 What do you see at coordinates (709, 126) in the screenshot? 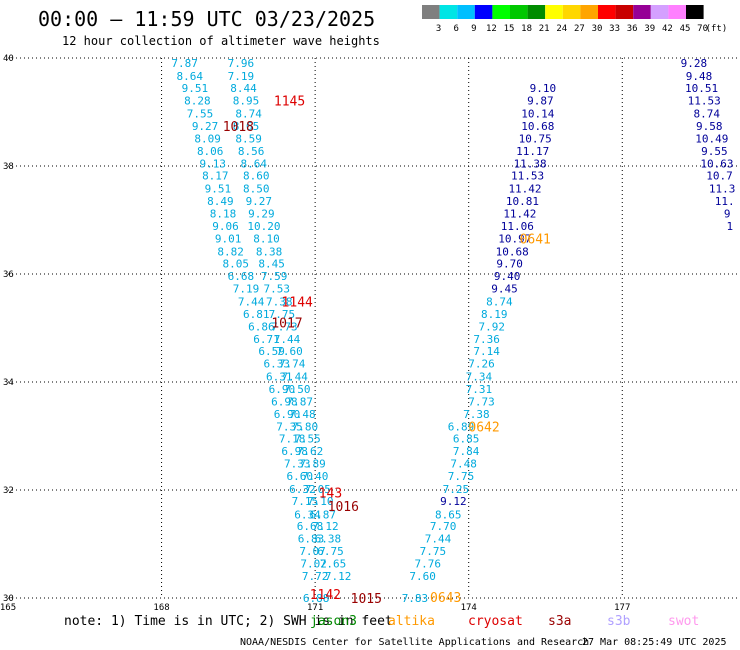
I see `wave-height-point: 9.58` at bounding box center [709, 126].